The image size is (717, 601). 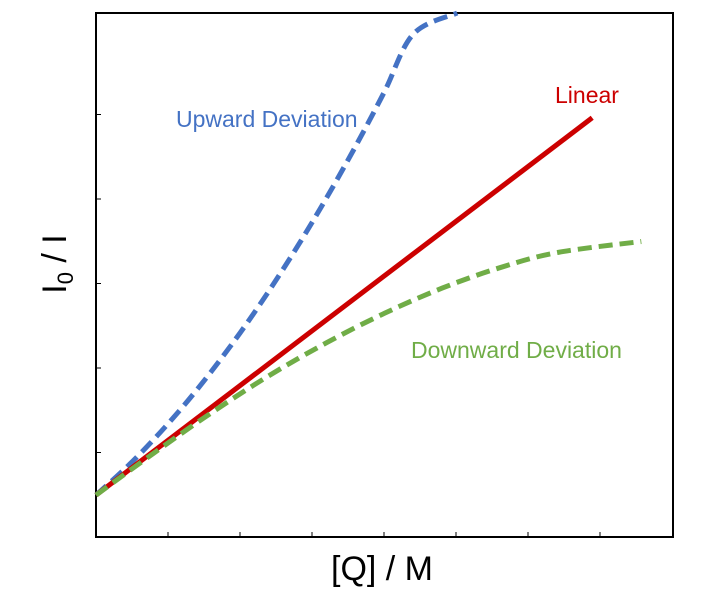 I want to click on y-axis-label-rest: / I, so click(x=55, y=253).